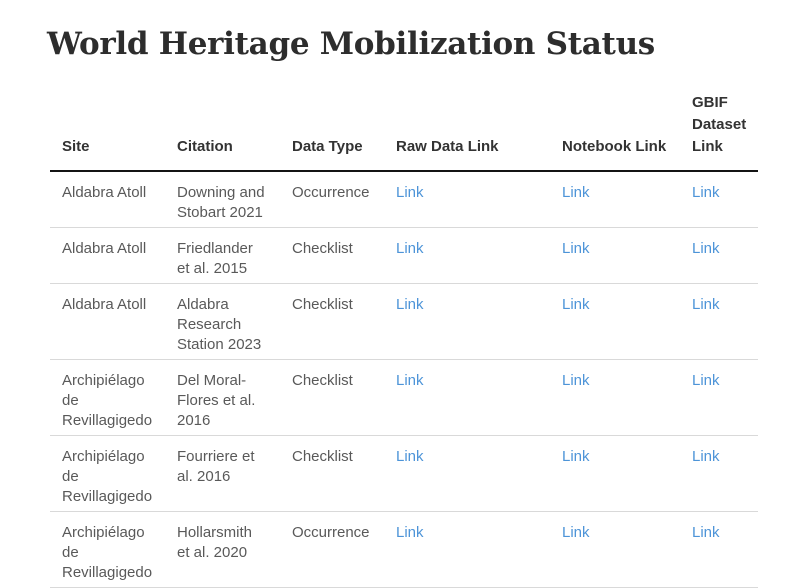 This screenshot has width=792, height=588. What do you see at coordinates (344, 132) in the screenshot?
I see `column-header-data-type: Data Type` at bounding box center [344, 132].